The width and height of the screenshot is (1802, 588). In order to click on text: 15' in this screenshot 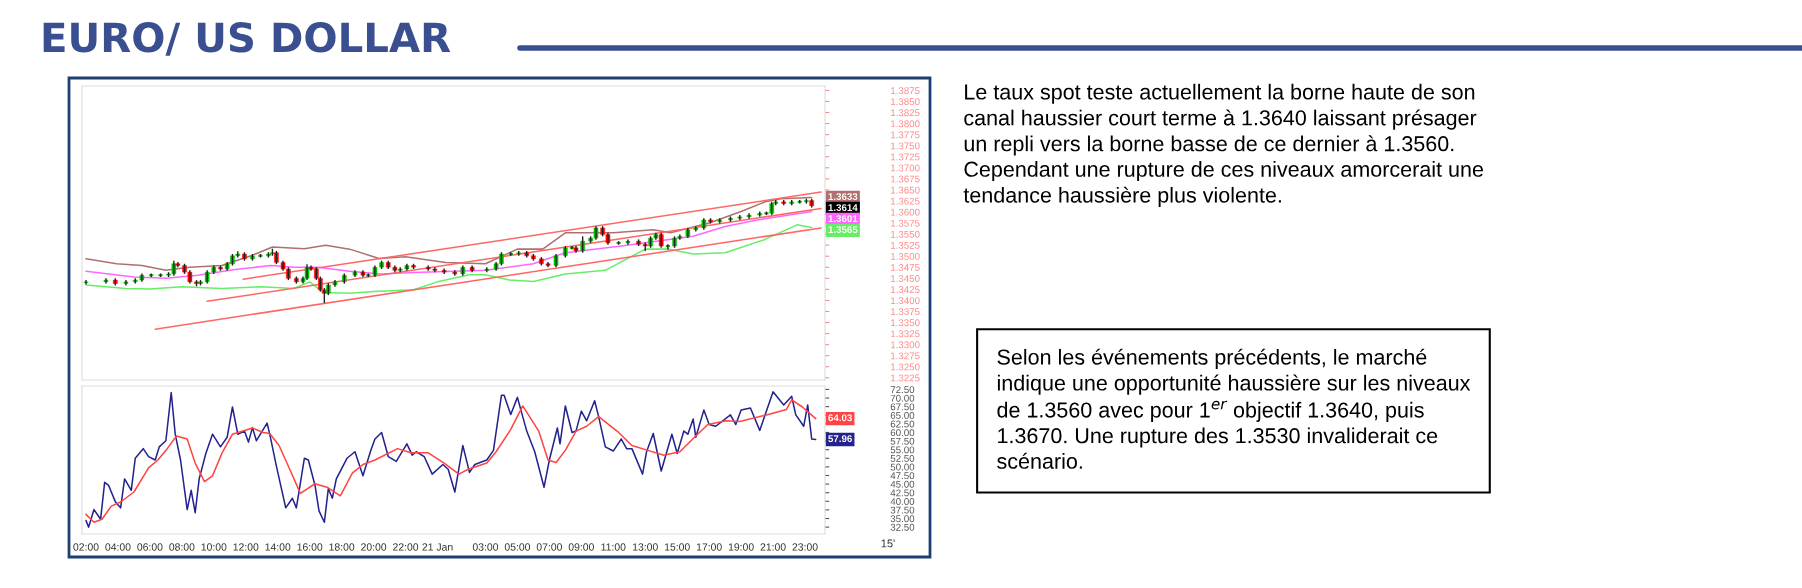, I will do `click(888, 543)`.